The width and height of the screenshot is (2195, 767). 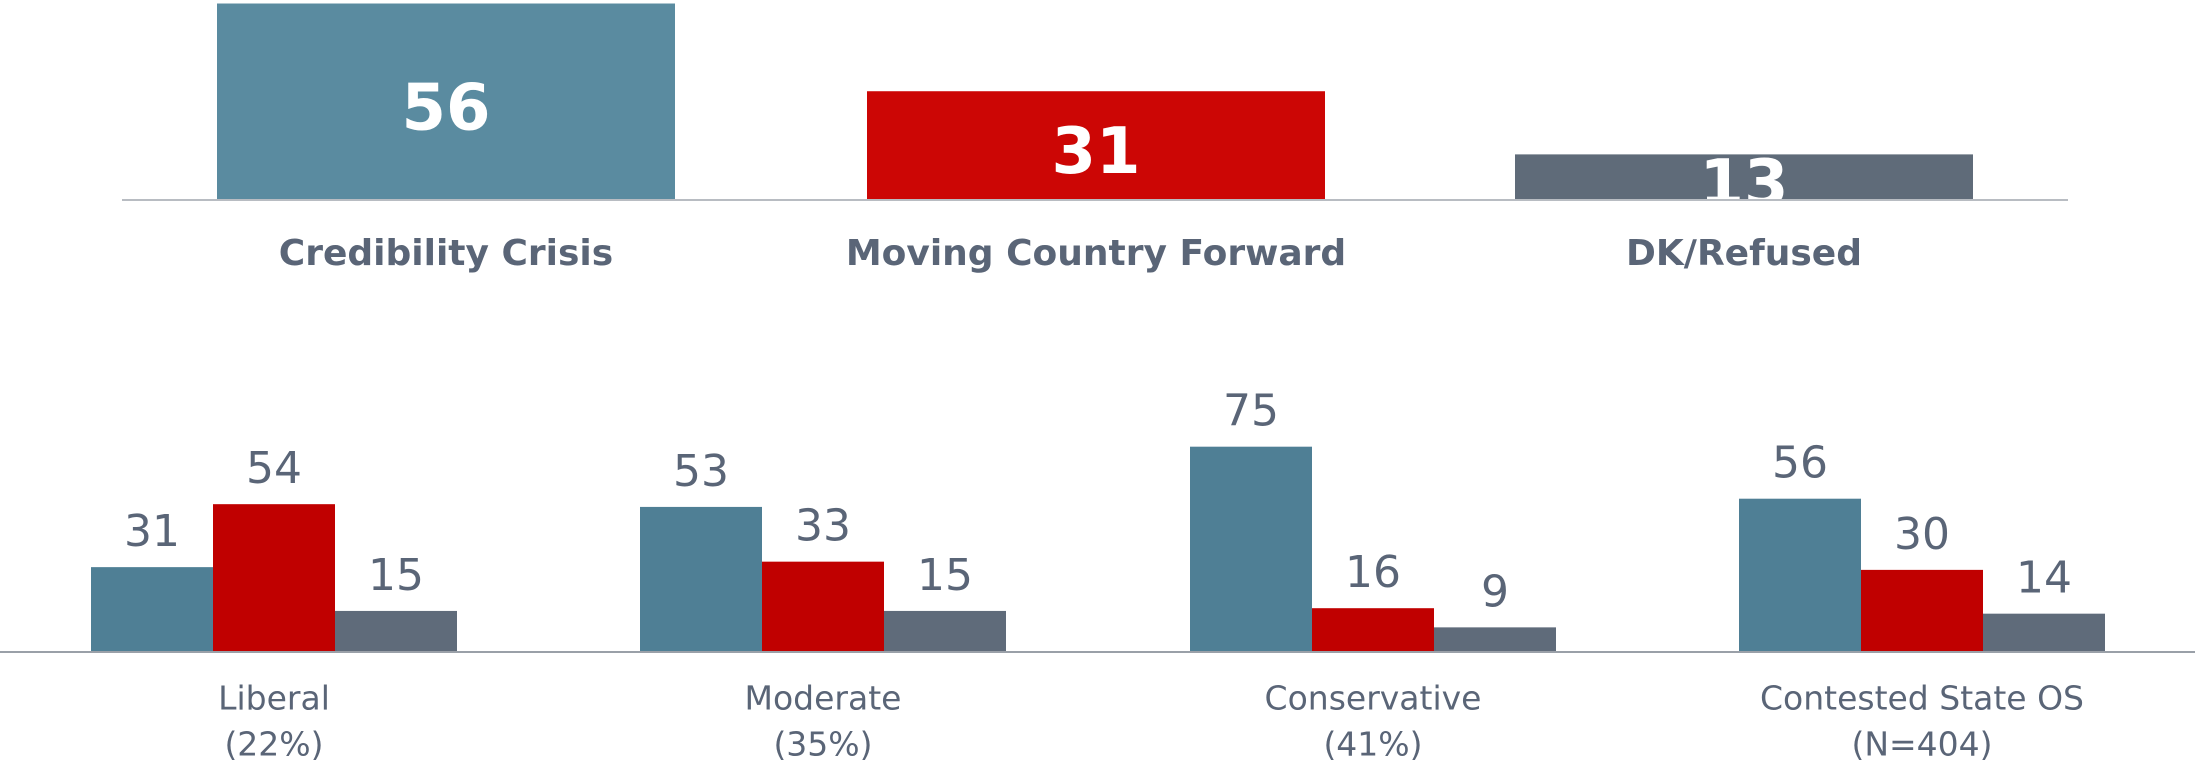 What do you see at coordinates (1373, 572) in the screenshot?
I see `value-label: 16` at bounding box center [1373, 572].